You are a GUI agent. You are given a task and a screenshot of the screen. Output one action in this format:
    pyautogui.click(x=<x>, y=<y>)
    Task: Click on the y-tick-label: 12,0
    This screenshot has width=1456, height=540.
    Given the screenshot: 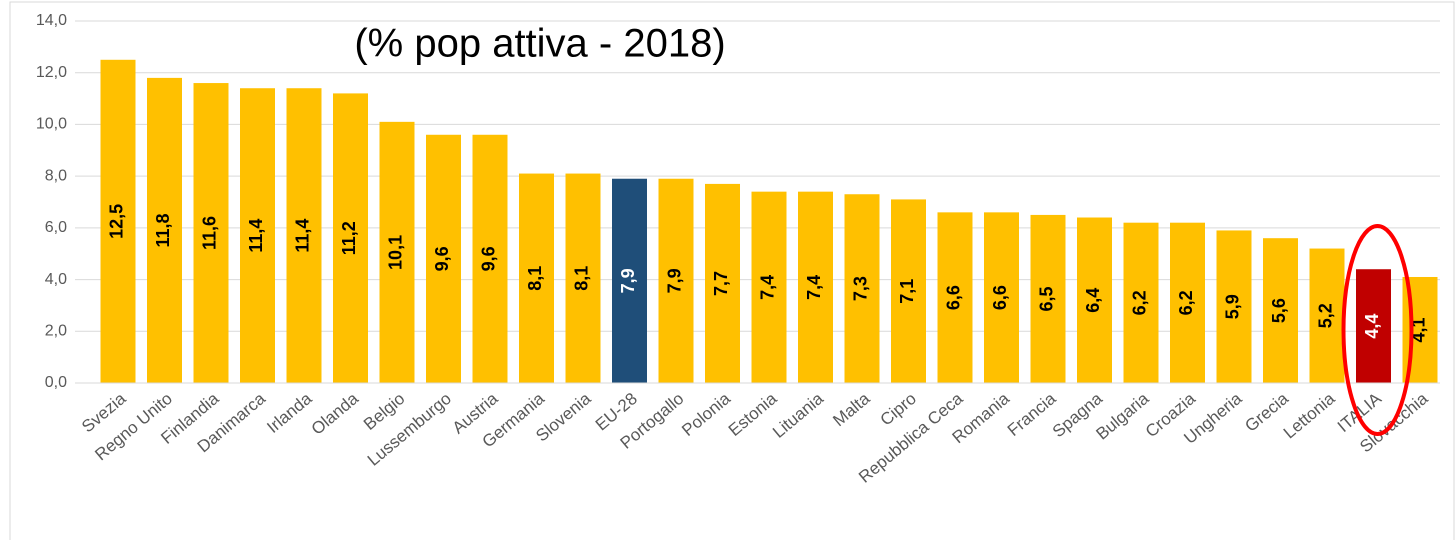 What is the action you would take?
    pyautogui.click(x=51, y=72)
    